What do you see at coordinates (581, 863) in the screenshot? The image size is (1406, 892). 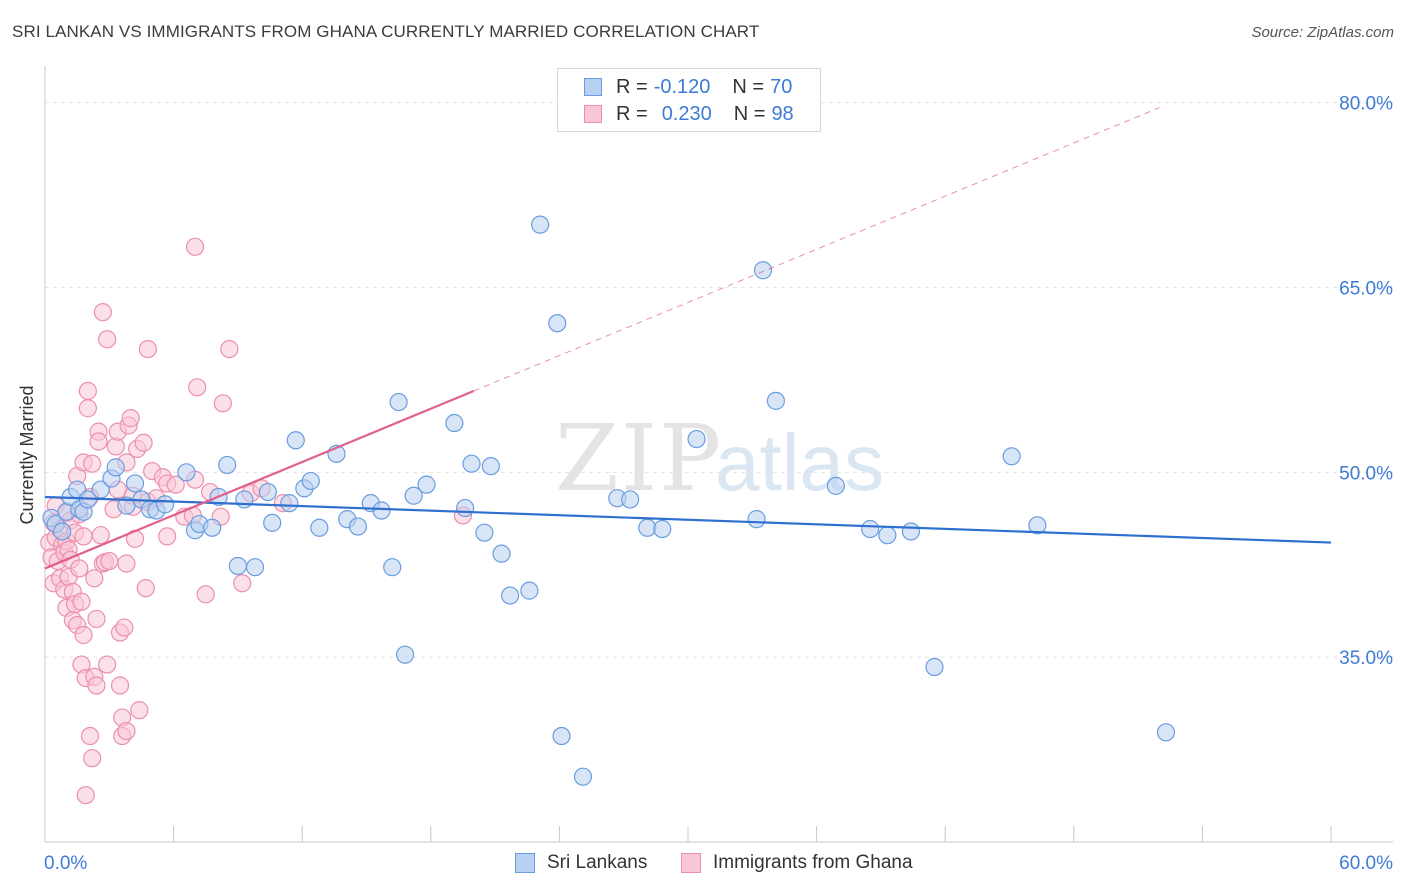 I see `legend-item-sri-lankans: Sri Lankans` at bounding box center [581, 863].